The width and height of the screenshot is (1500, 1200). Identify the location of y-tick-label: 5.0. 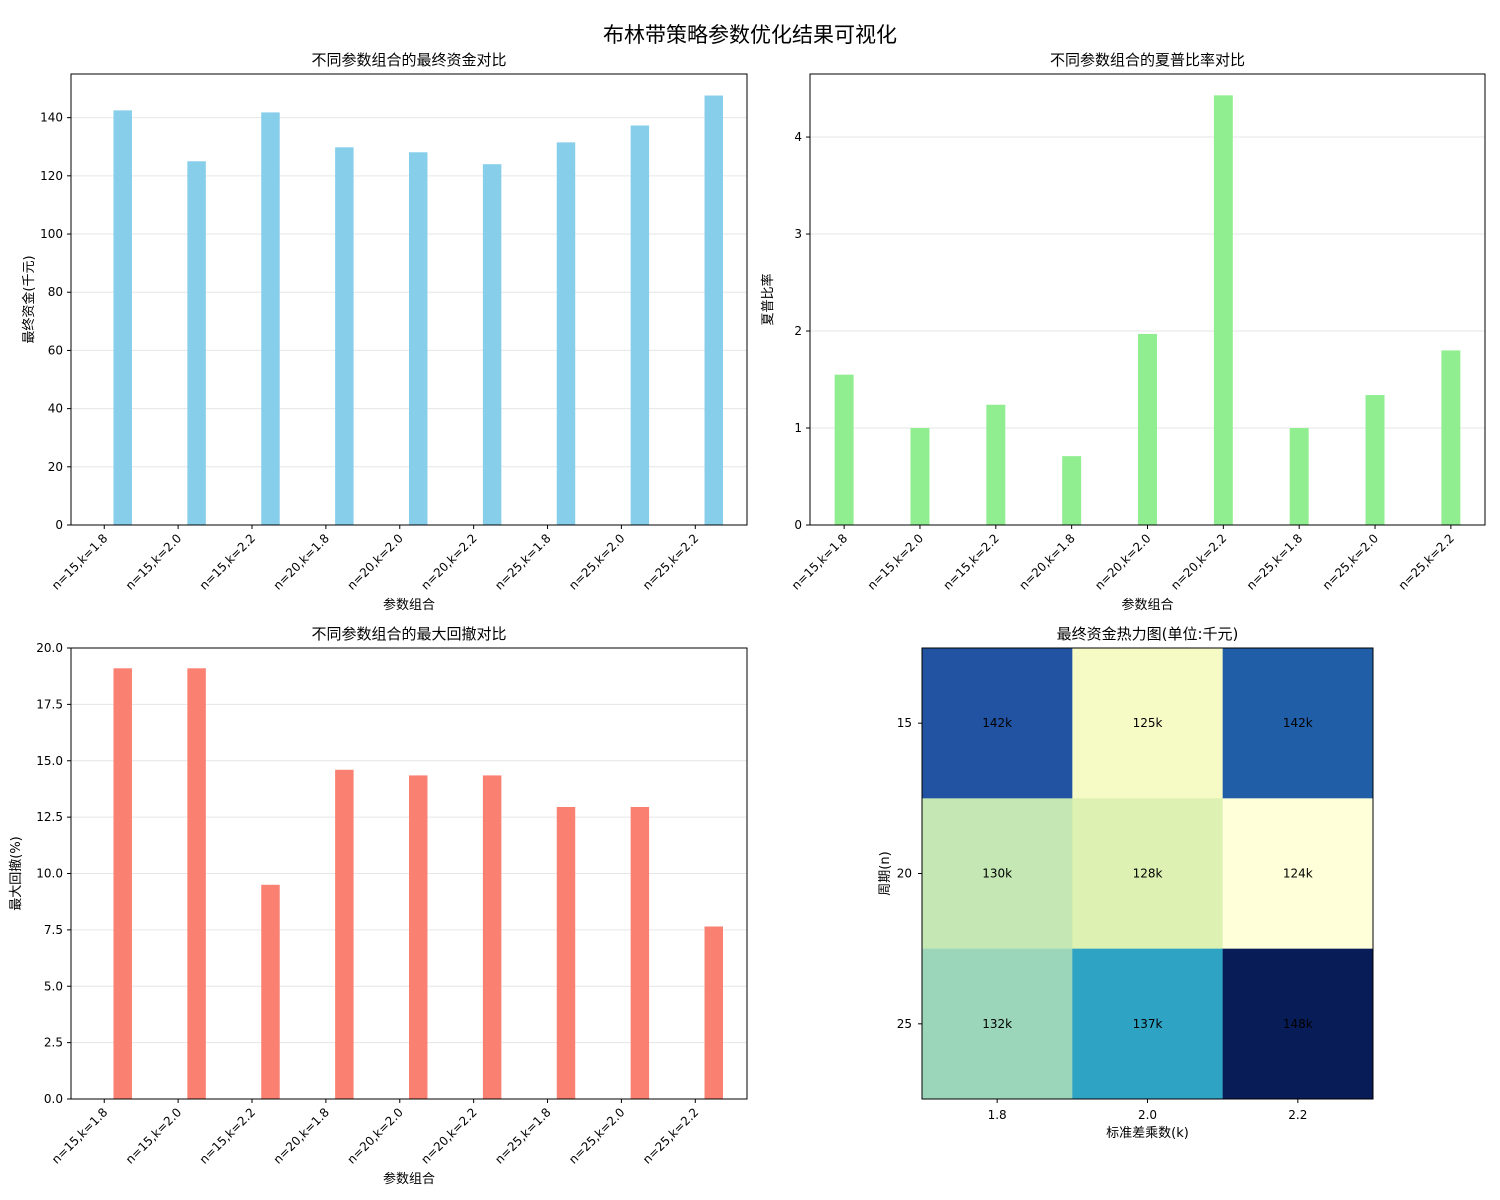
(53, 986).